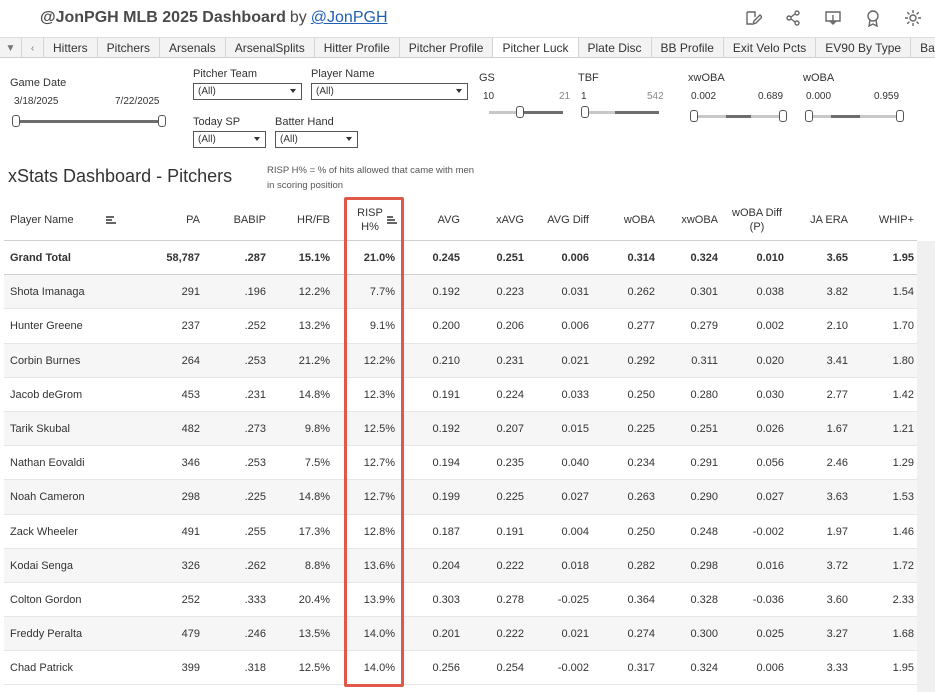  Describe the element at coordinates (575, 394) in the screenshot. I see `cell-avg-diff: 0.033` at that location.